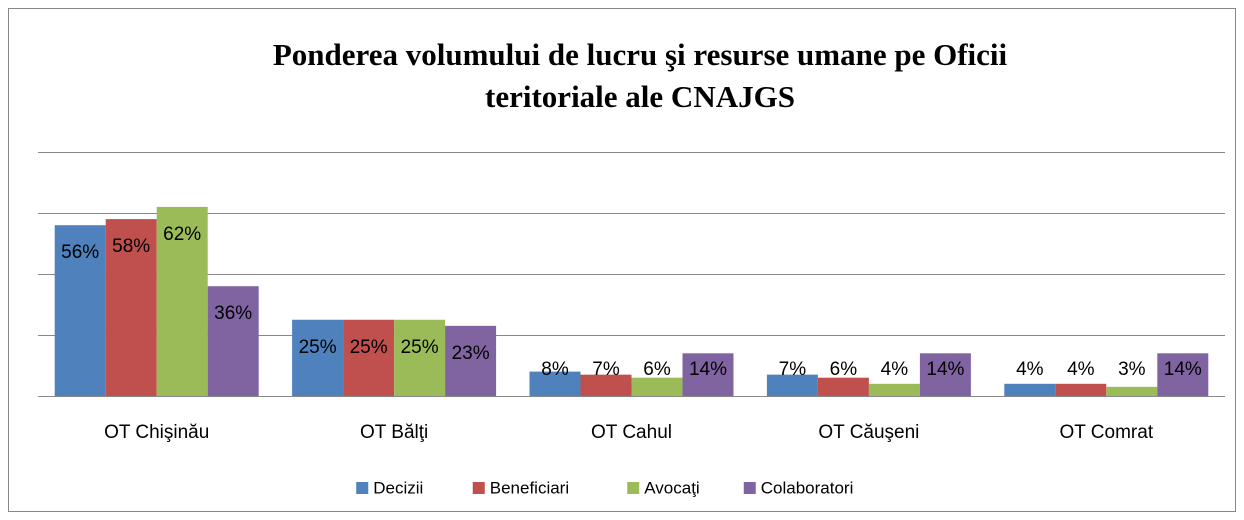 The image size is (1244, 520). I want to click on data-label: 58%, so click(131, 246).